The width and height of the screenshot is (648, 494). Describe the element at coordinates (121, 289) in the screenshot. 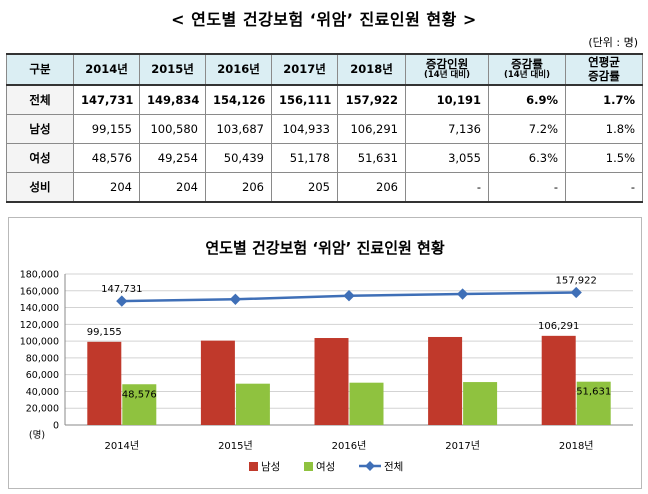

I see `data-label: 147,731` at that location.